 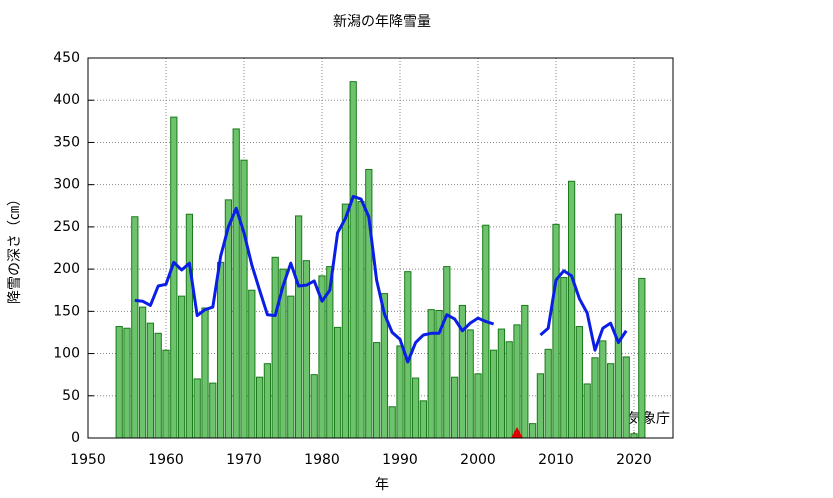 What do you see at coordinates (66, 269) in the screenshot?
I see `y-tick-label: 200` at bounding box center [66, 269].